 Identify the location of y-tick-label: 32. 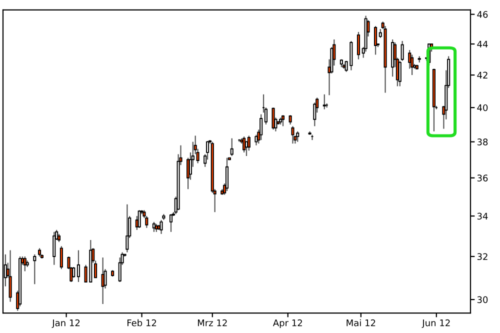
(482, 256).